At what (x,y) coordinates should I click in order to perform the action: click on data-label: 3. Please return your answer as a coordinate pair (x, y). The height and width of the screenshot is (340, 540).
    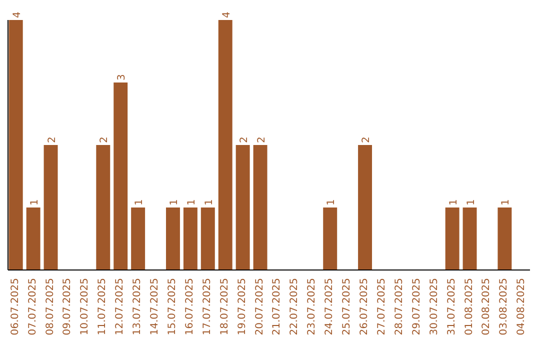
    Looking at the image, I should click on (122, 77).